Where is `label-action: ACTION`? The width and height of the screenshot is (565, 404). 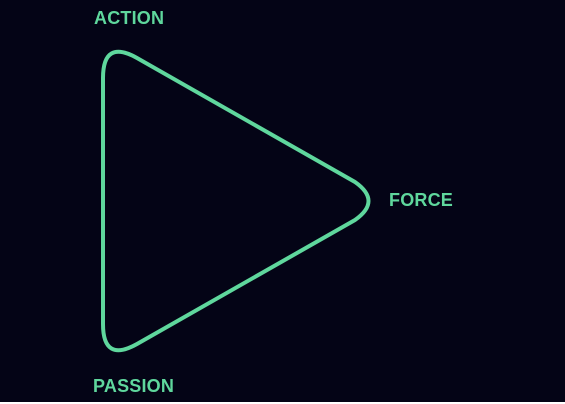 label-action: ACTION is located at coordinates (129, 18).